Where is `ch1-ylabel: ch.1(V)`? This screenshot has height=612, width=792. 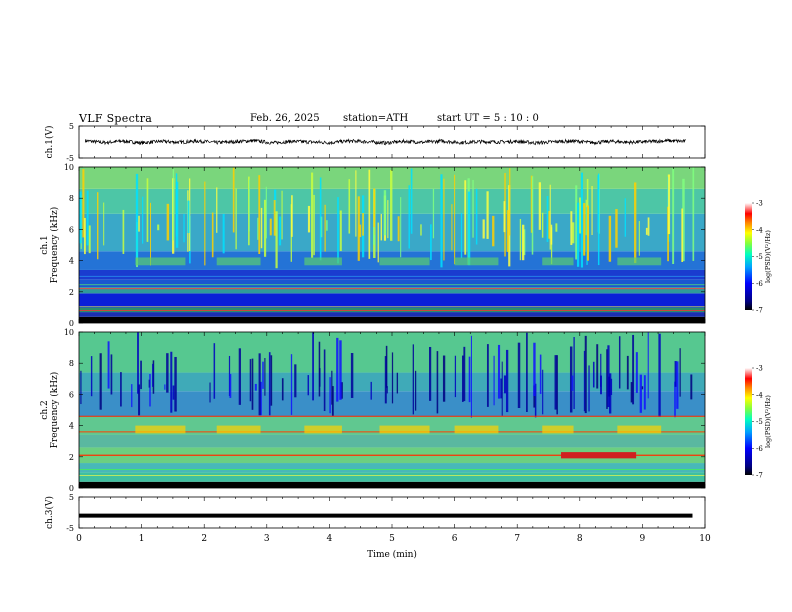 ch1-ylabel: ch.1(V) is located at coordinates (49, 142).